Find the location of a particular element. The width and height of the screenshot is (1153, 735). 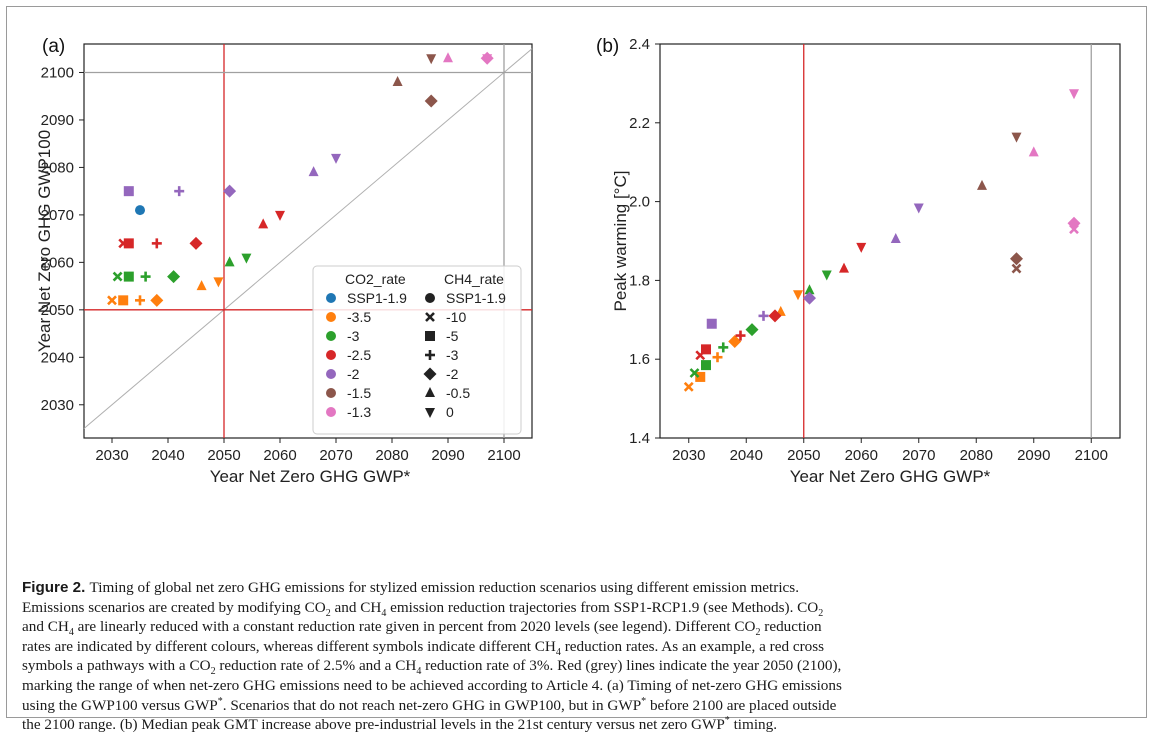

panel-a-label: (a) is located at coordinates (53, 46).